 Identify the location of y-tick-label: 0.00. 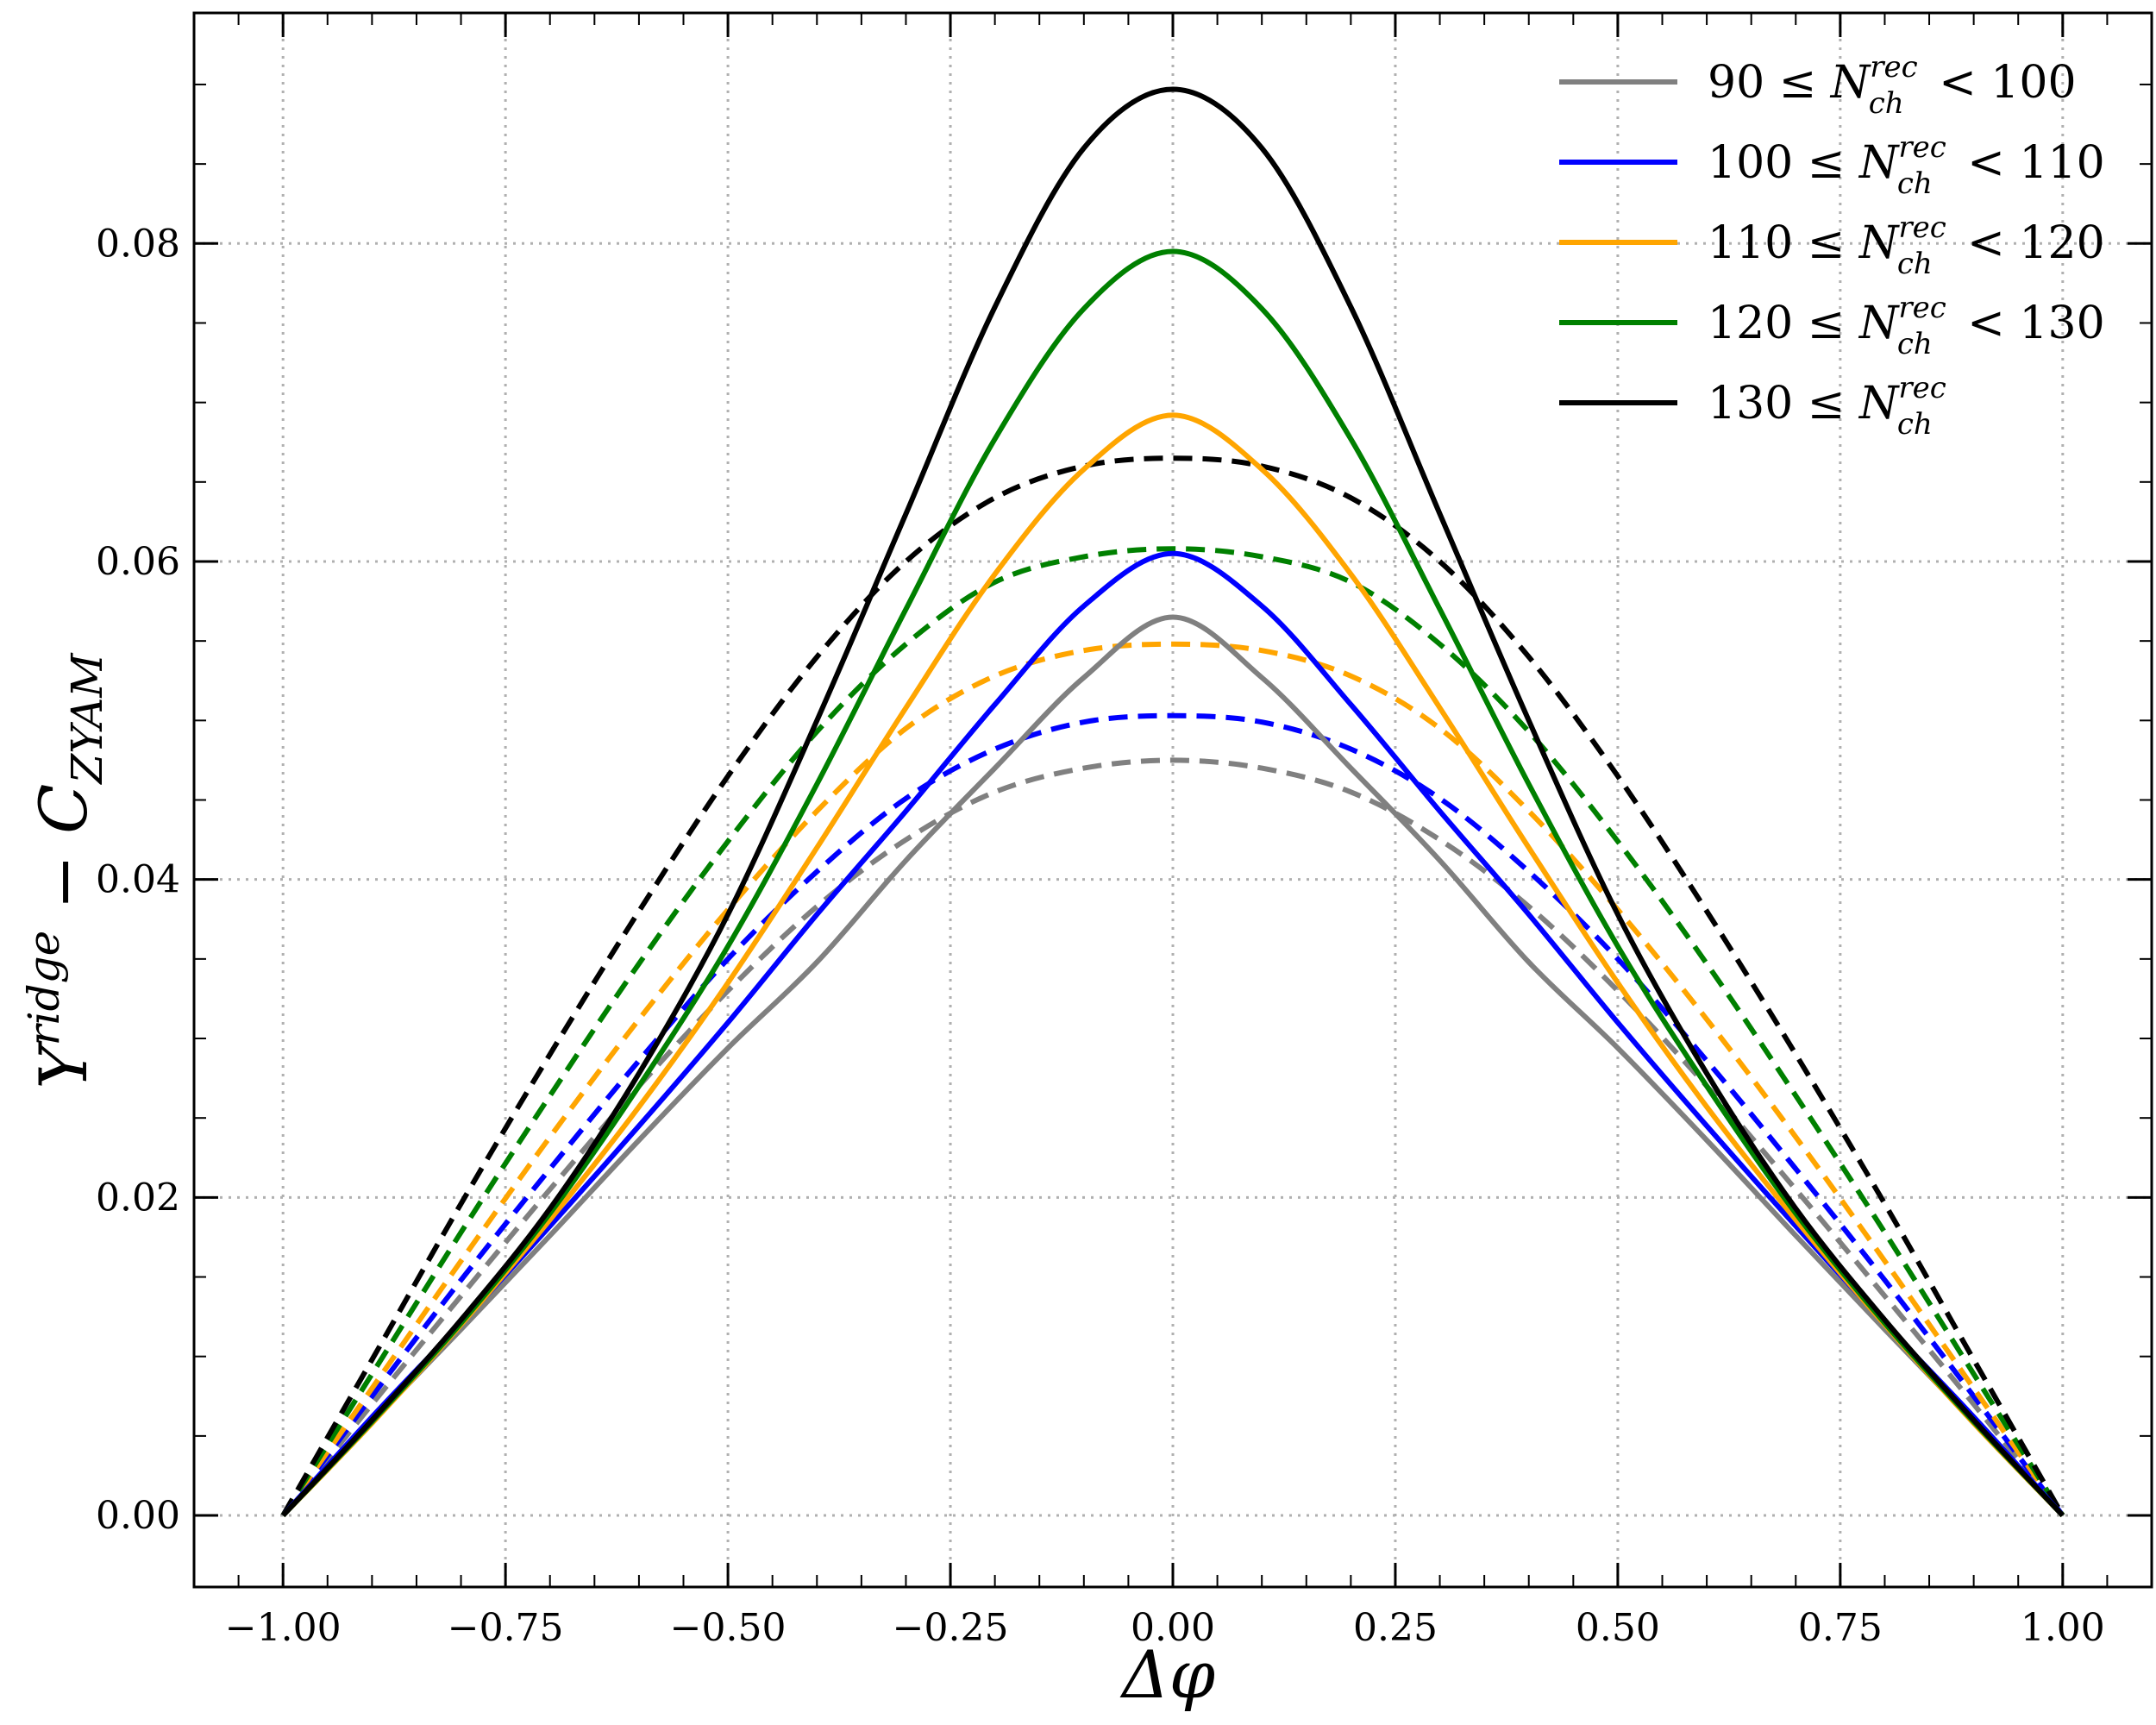
(138, 1516).